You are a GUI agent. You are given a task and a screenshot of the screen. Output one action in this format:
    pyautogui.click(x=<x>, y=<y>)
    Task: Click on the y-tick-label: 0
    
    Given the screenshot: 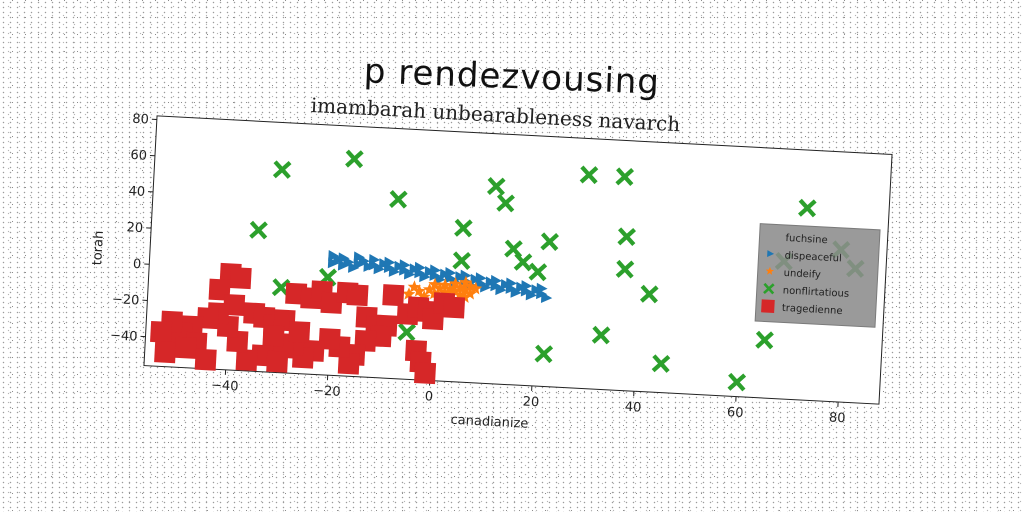 What is the action you would take?
    pyautogui.click(x=137, y=264)
    